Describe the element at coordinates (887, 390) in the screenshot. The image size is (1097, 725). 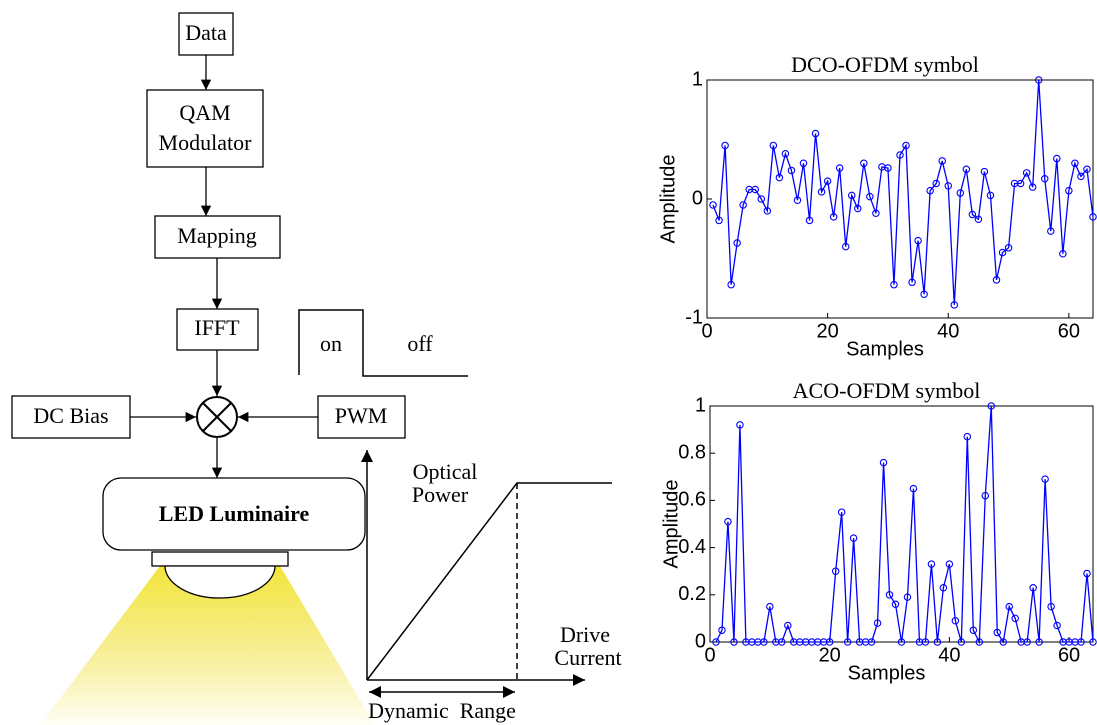
I see `chart-title: ACO-OFDM symbol` at that location.